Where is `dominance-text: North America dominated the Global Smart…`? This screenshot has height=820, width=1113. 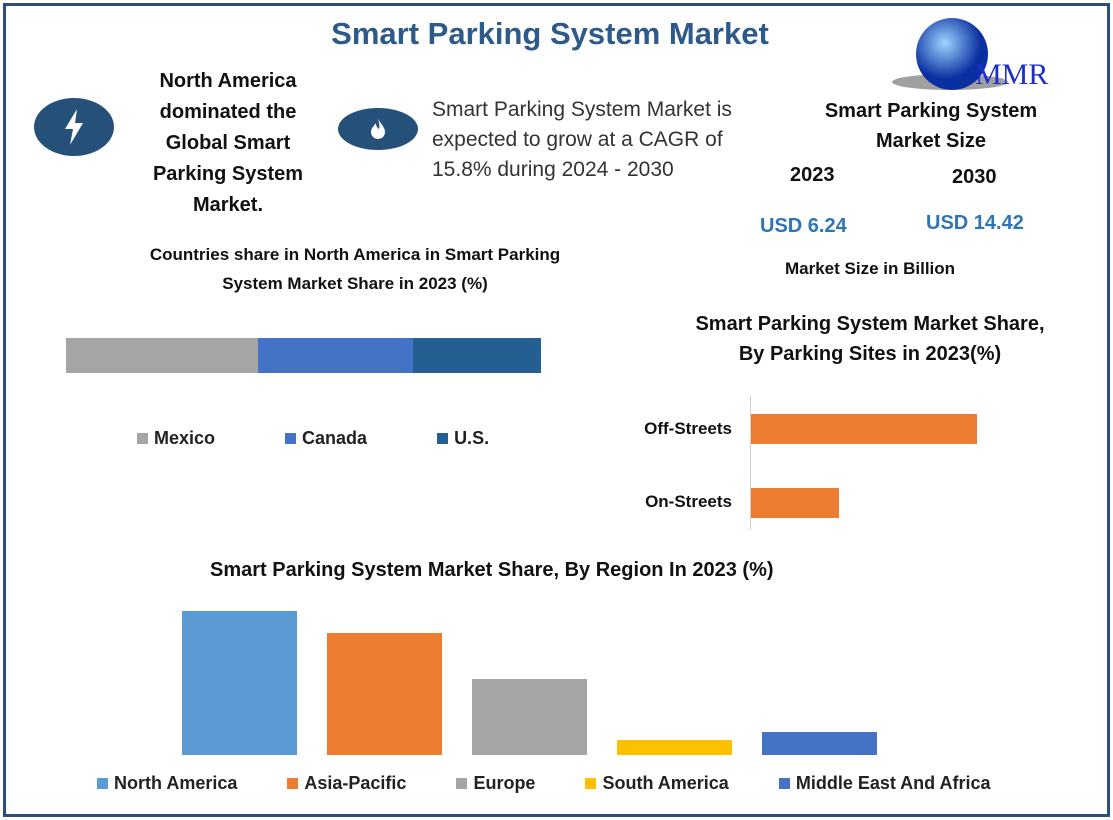
dominance-text: North America dominated the Global Smart… is located at coordinates (228, 143).